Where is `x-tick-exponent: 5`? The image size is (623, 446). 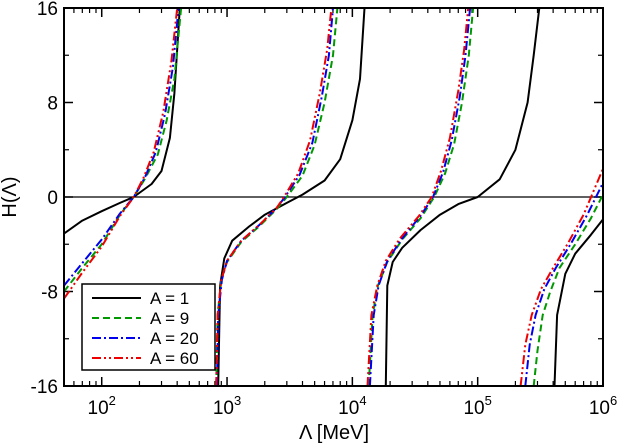 x-tick-exponent: 5 is located at coordinates (488, 400).